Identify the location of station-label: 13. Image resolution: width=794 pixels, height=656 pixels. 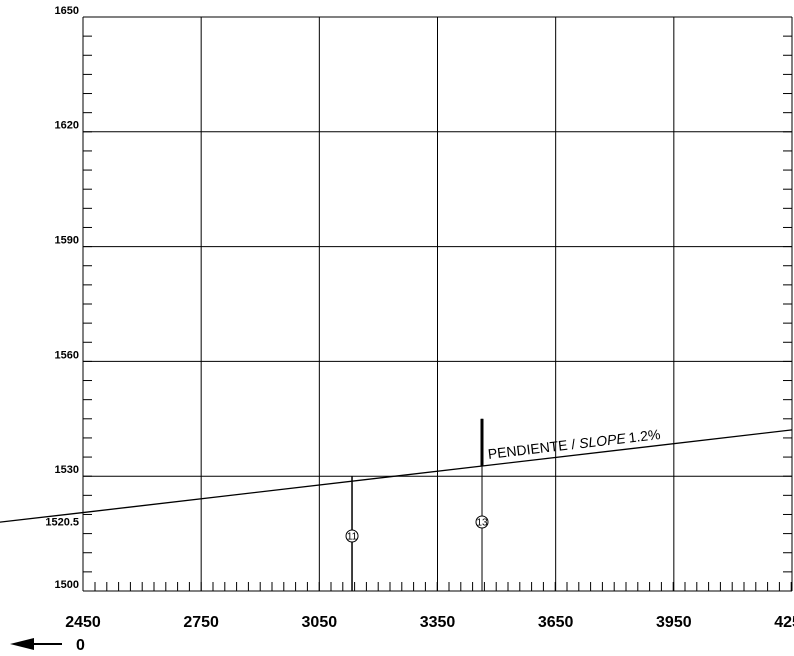
(482, 523).